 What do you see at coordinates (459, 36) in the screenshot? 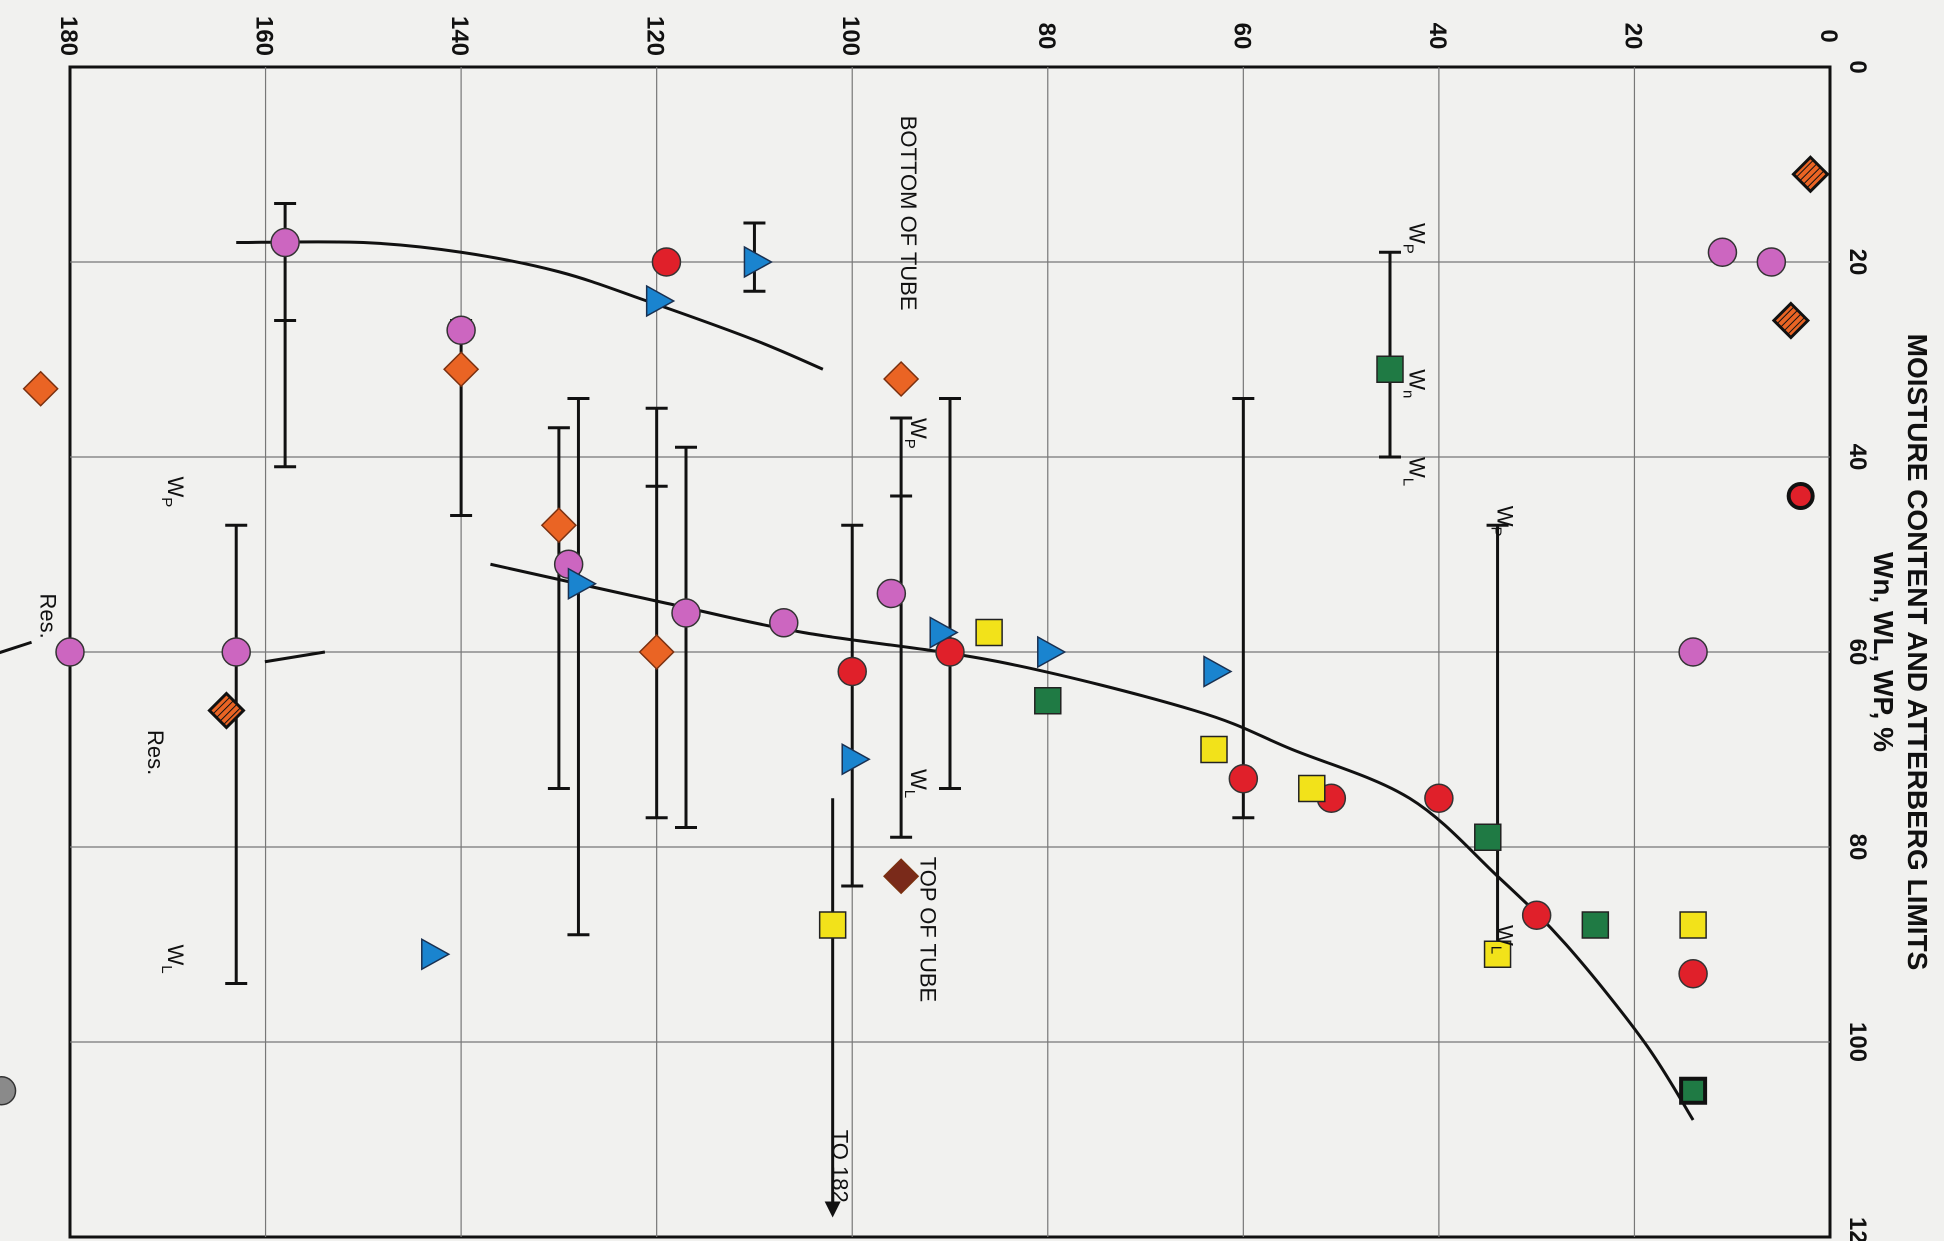
I see `y-tick-label: 140` at bounding box center [459, 36].